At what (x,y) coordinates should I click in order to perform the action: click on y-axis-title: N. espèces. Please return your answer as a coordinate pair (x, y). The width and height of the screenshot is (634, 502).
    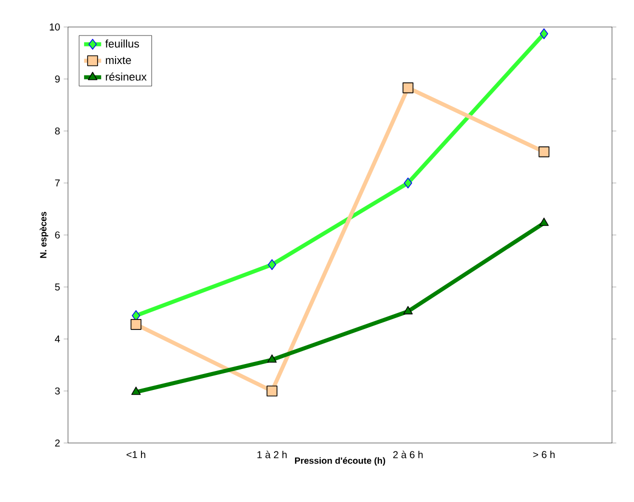
    Looking at the image, I should click on (44, 235).